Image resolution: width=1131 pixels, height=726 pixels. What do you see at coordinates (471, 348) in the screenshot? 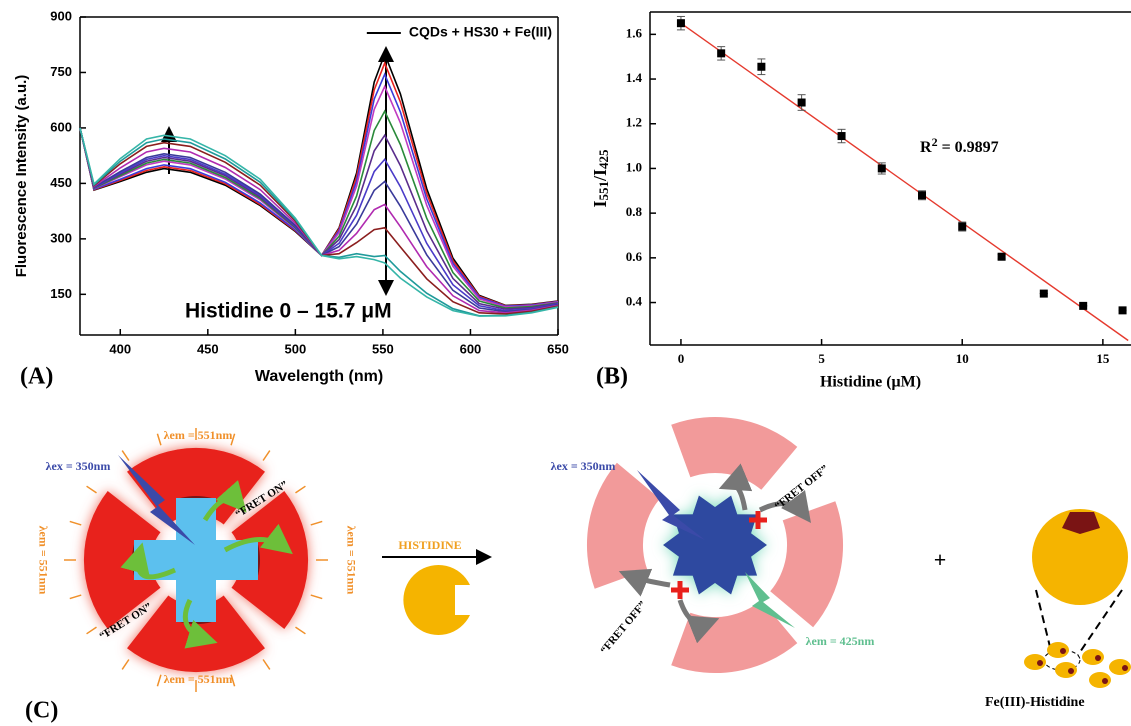
I see `x-tick-label: 600` at bounding box center [471, 348].